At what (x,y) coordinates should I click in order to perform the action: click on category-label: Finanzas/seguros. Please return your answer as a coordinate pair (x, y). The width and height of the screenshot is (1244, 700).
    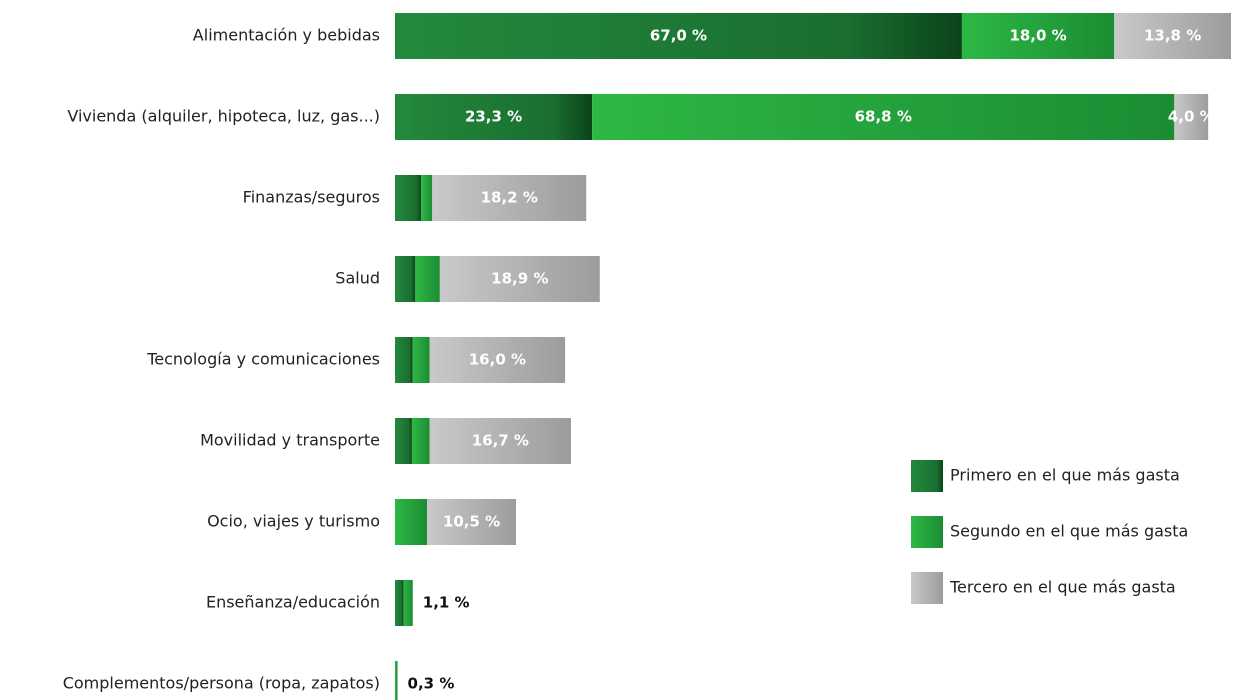
    Looking at the image, I should click on (311, 197).